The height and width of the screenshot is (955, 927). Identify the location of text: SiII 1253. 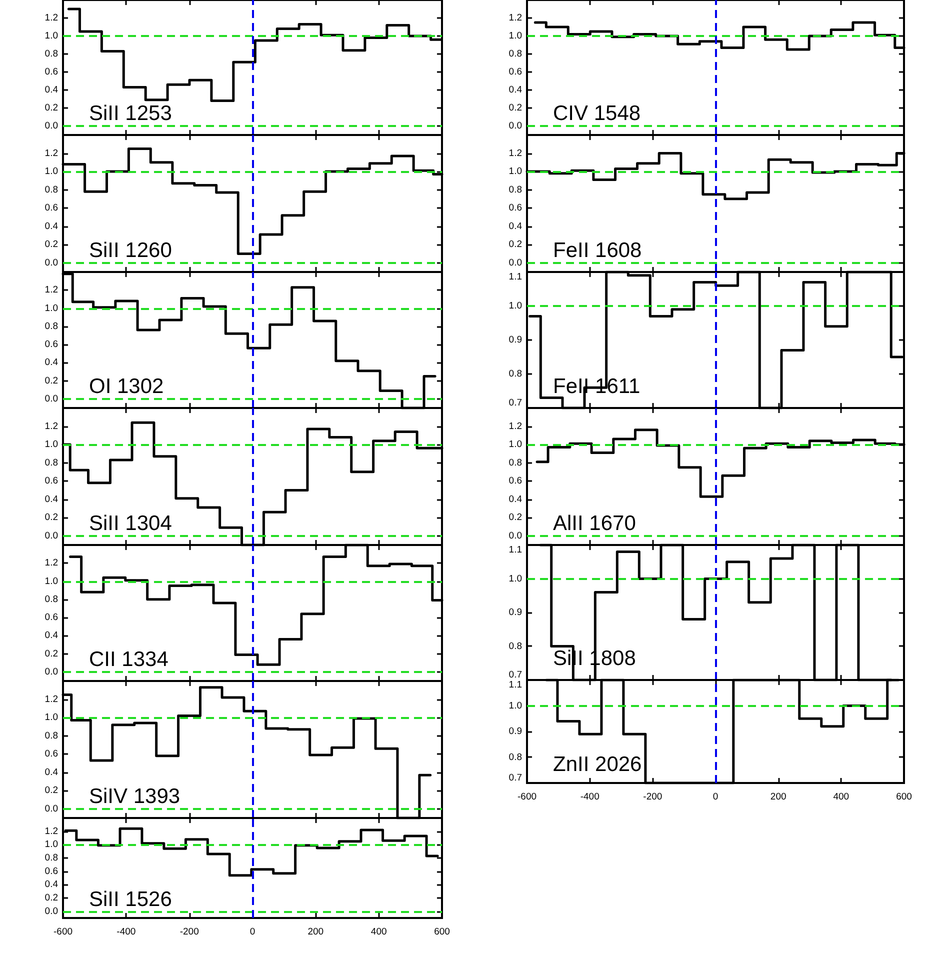
(130, 113).